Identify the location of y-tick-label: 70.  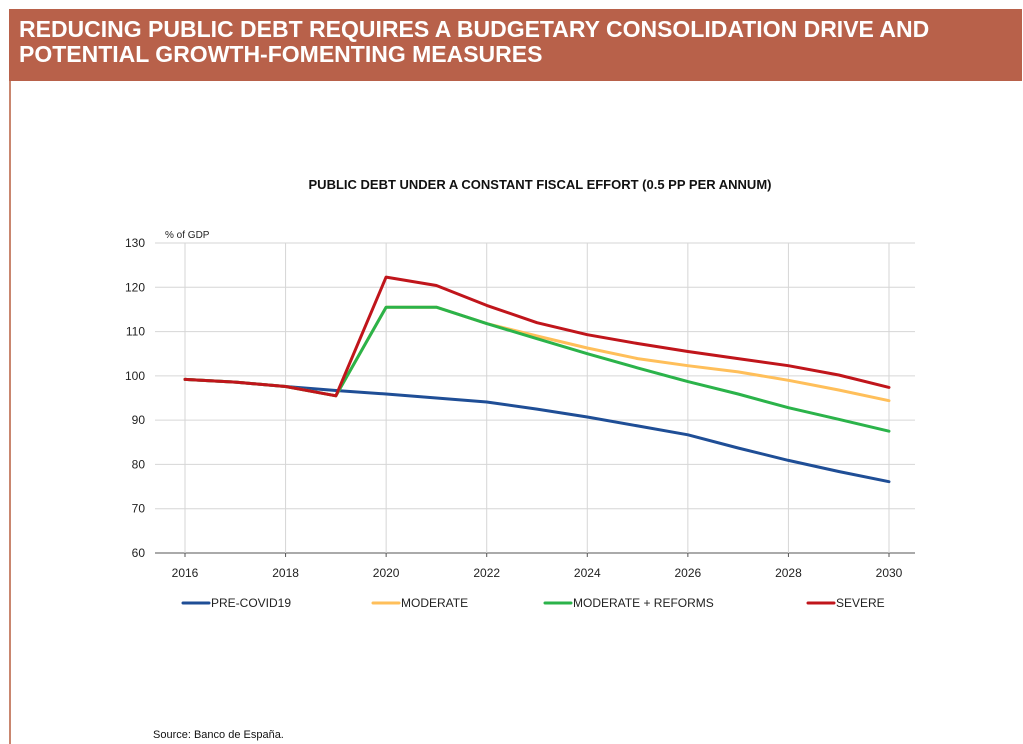
(139, 509).